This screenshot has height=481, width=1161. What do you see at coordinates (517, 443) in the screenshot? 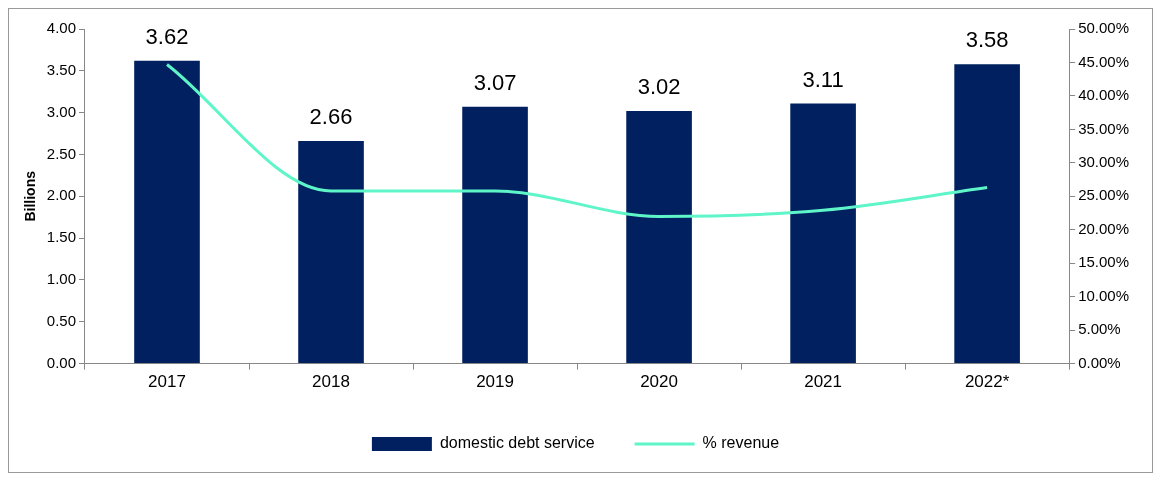
I see `legend-label: domestic debt service` at bounding box center [517, 443].